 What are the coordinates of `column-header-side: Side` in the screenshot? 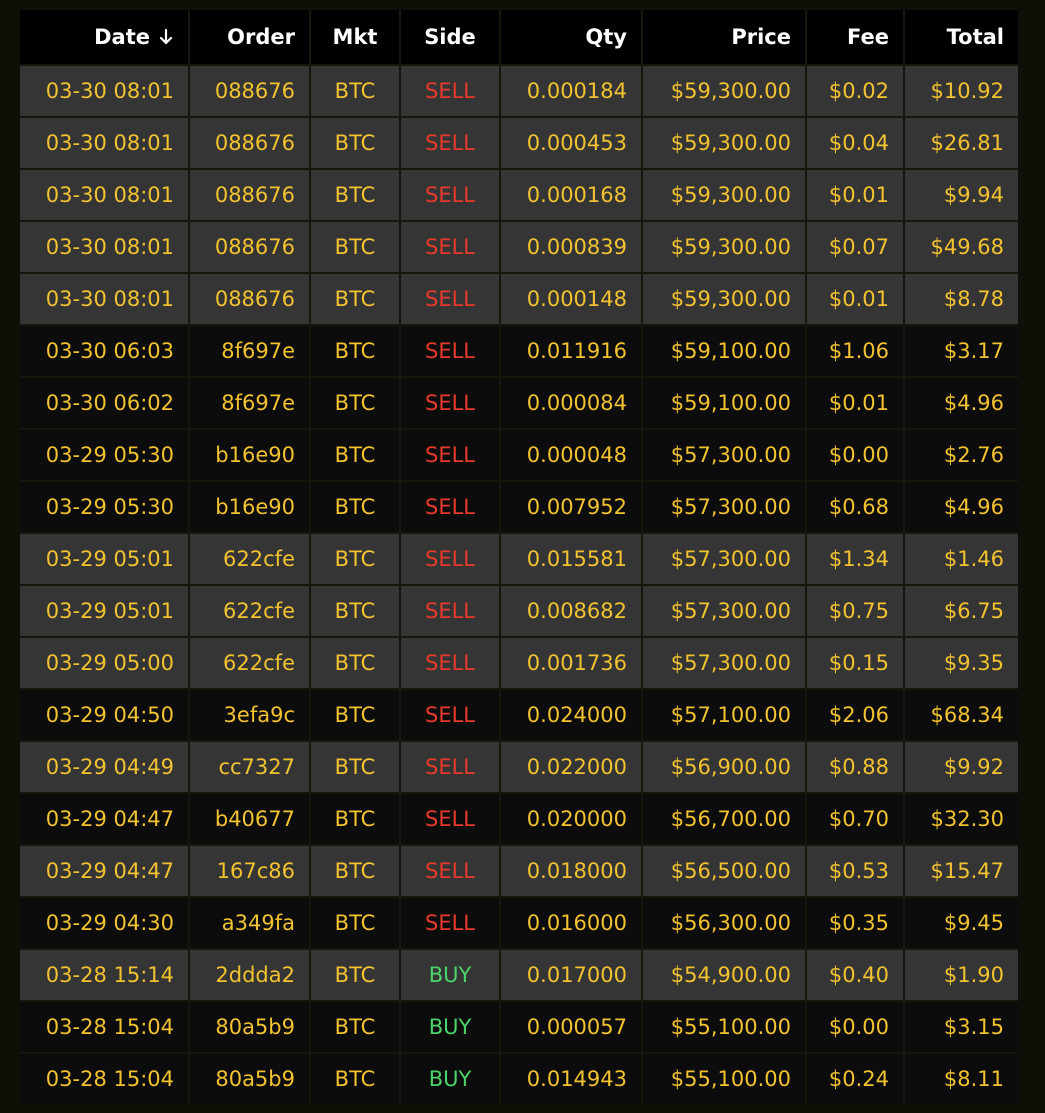 It's located at (451, 37).